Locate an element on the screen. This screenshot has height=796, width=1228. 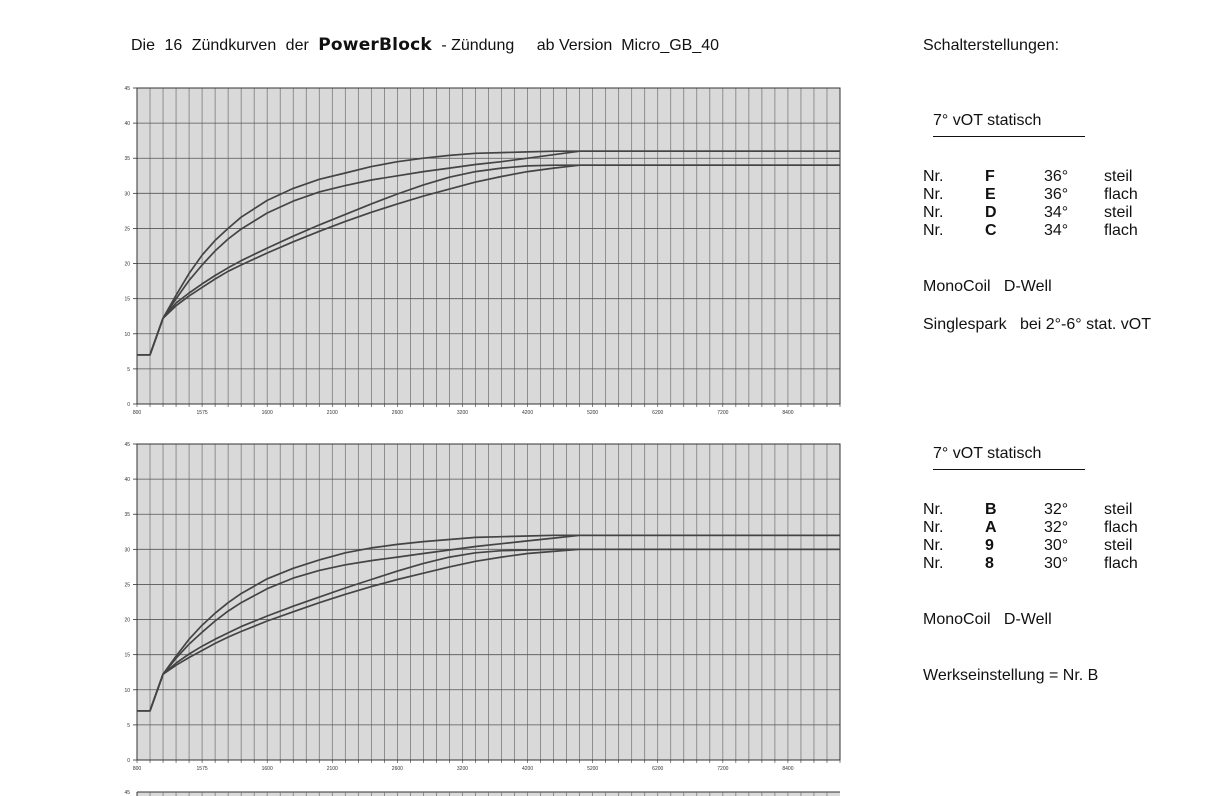
title-article: der is located at coordinates (297, 45).